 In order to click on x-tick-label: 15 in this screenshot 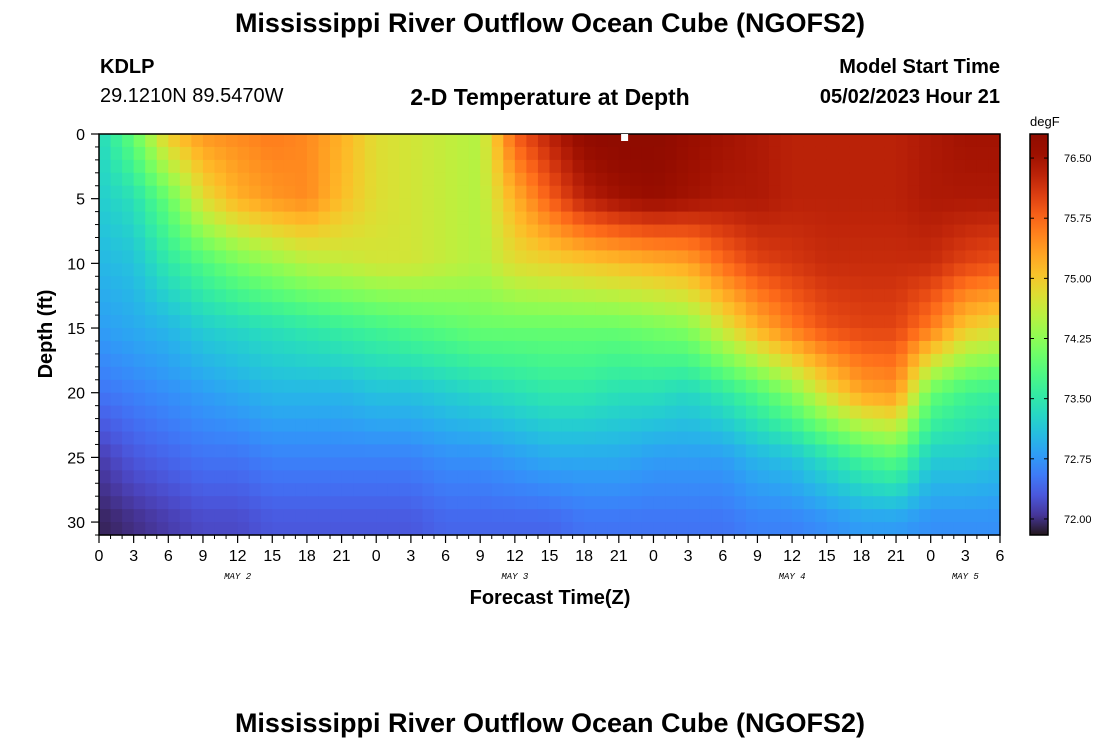, I will do `click(272, 556)`.